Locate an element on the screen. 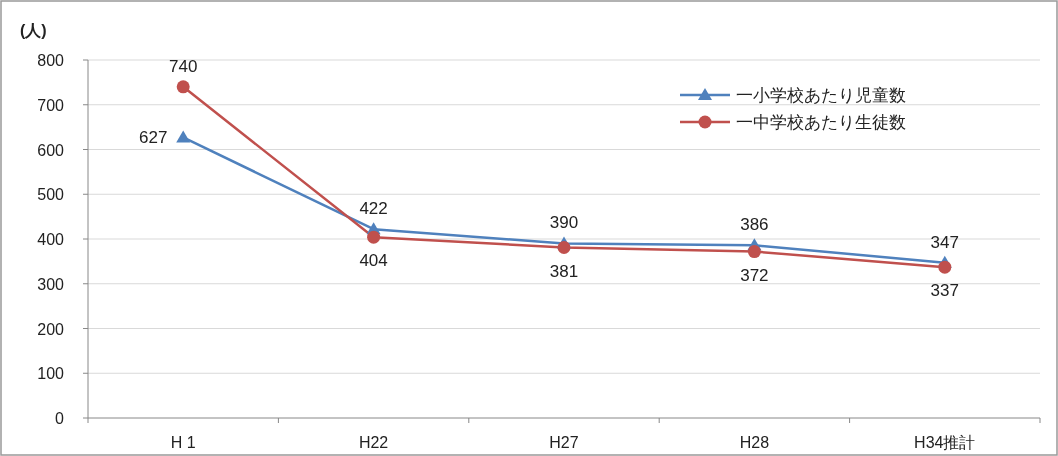 This screenshot has height=456, width=1058. legend-label: 一小学校あたり児童数 is located at coordinates (821, 95).